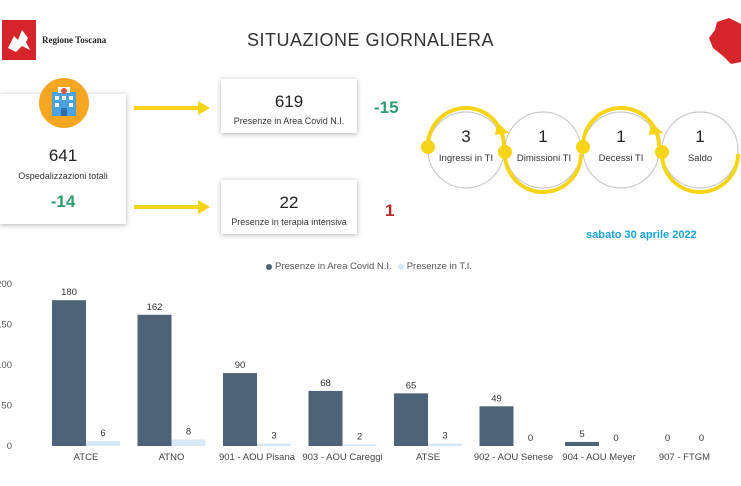 The height and width of the screenshot is (486, 741). Describe the element at coordinates (289, 222) in the screenshot. I see `terapia-label: Presenze in terapia intensiva` at that location.